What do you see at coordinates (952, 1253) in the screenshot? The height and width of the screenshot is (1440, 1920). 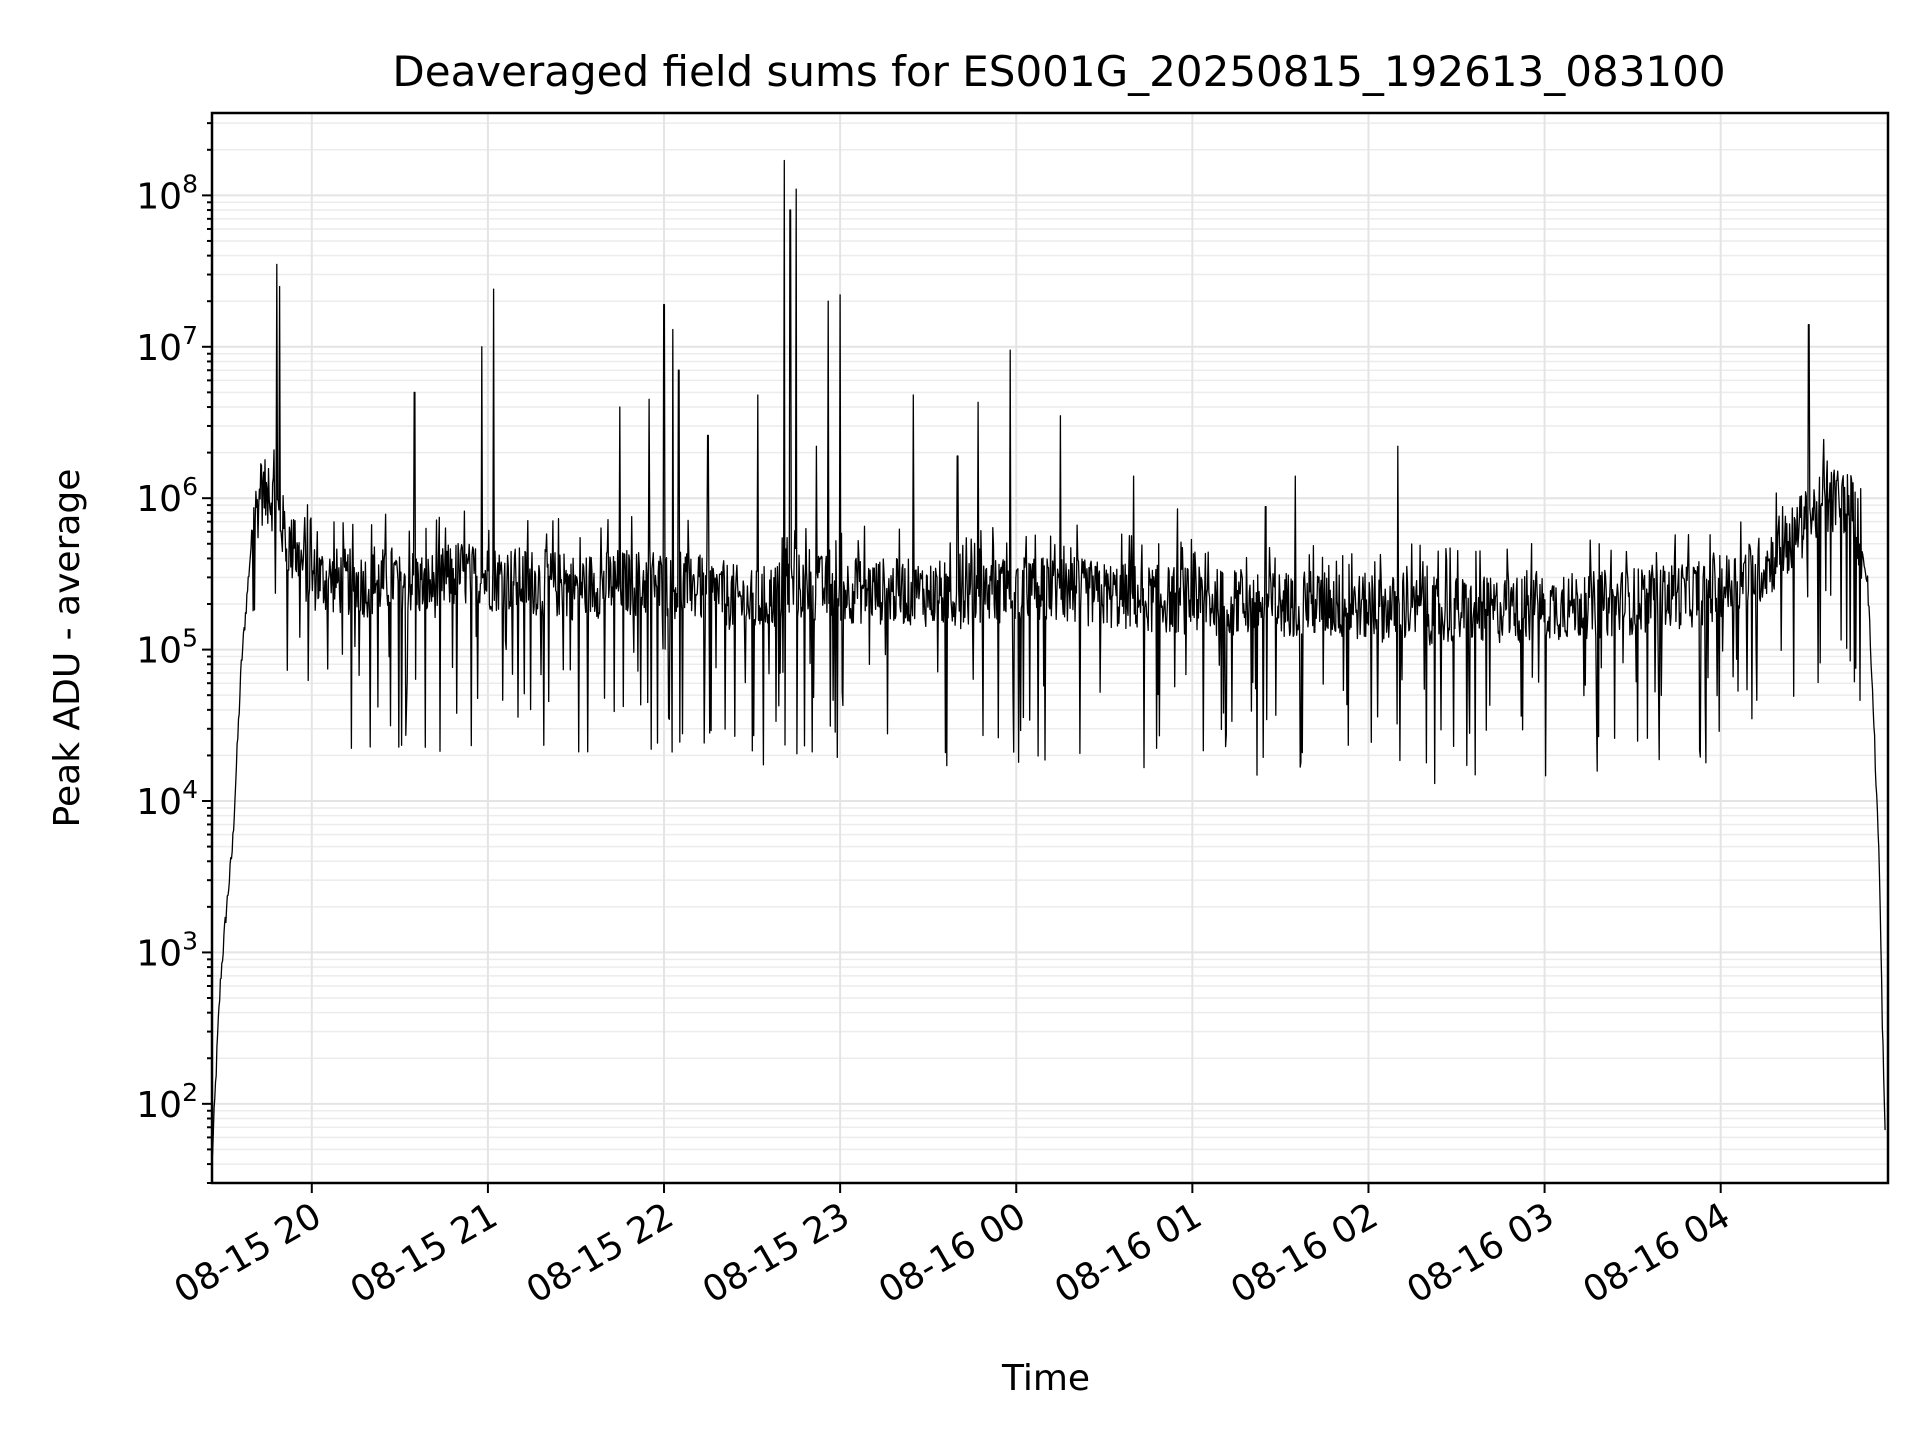 I see `x-tick-label: 08-16 00` at bounding box center [952, 1253].